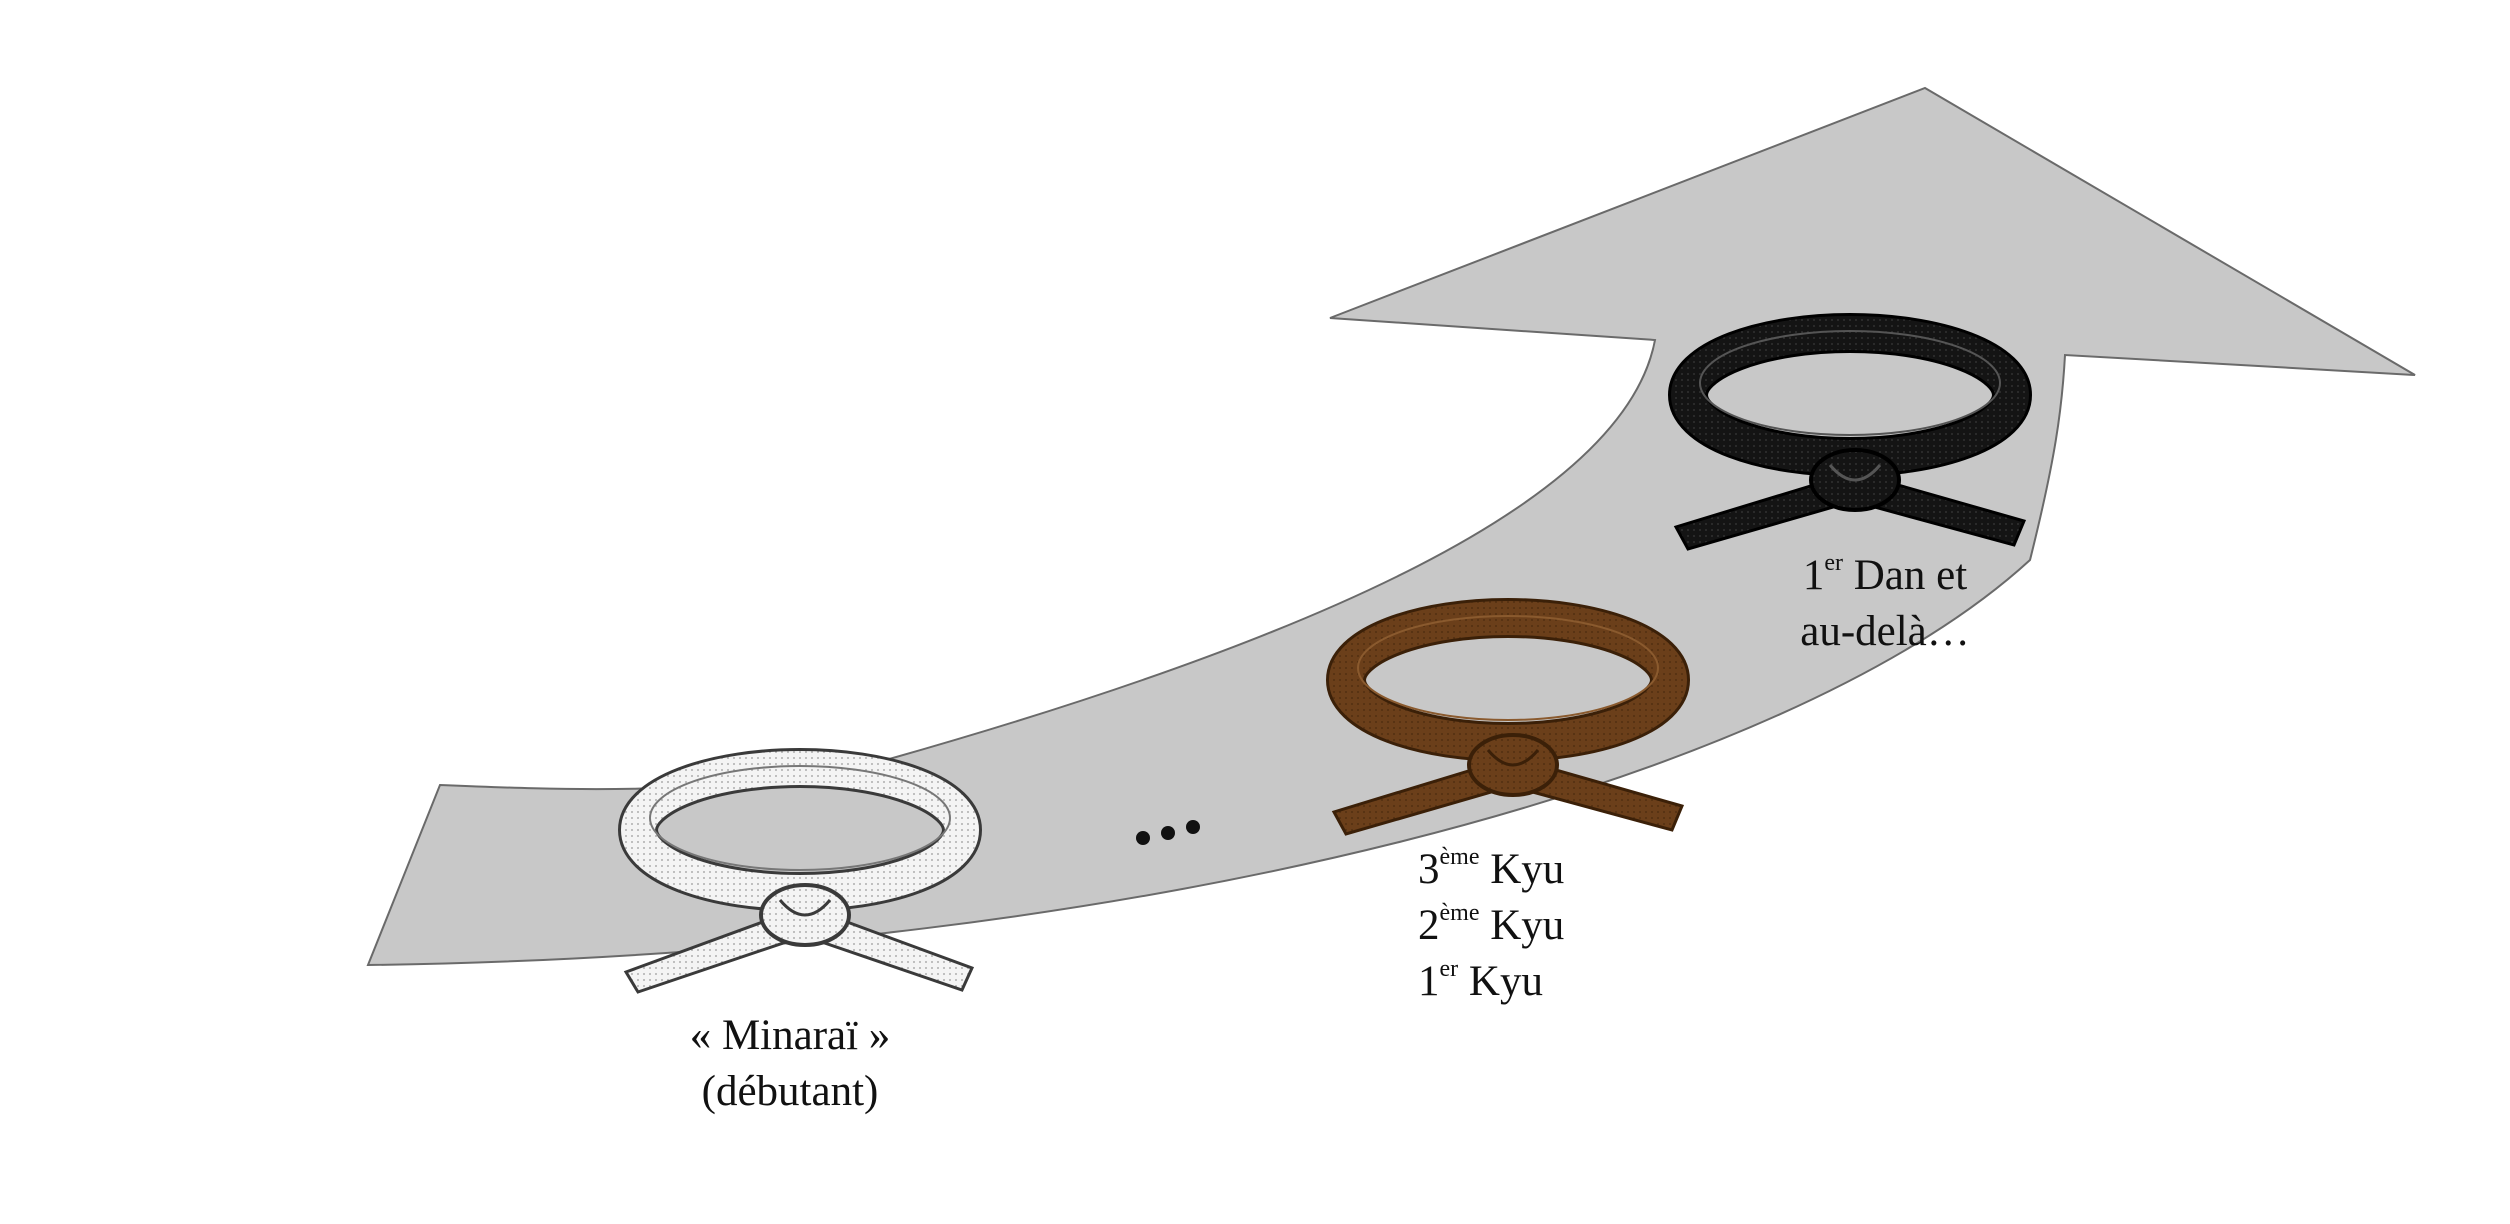 Image resolution: width=2510 pixels, height=1224 pixels. I want to click on brown-belt-label: 3ème Kyu 2ème Kyu 1er Kyu, so click(1578, 926).